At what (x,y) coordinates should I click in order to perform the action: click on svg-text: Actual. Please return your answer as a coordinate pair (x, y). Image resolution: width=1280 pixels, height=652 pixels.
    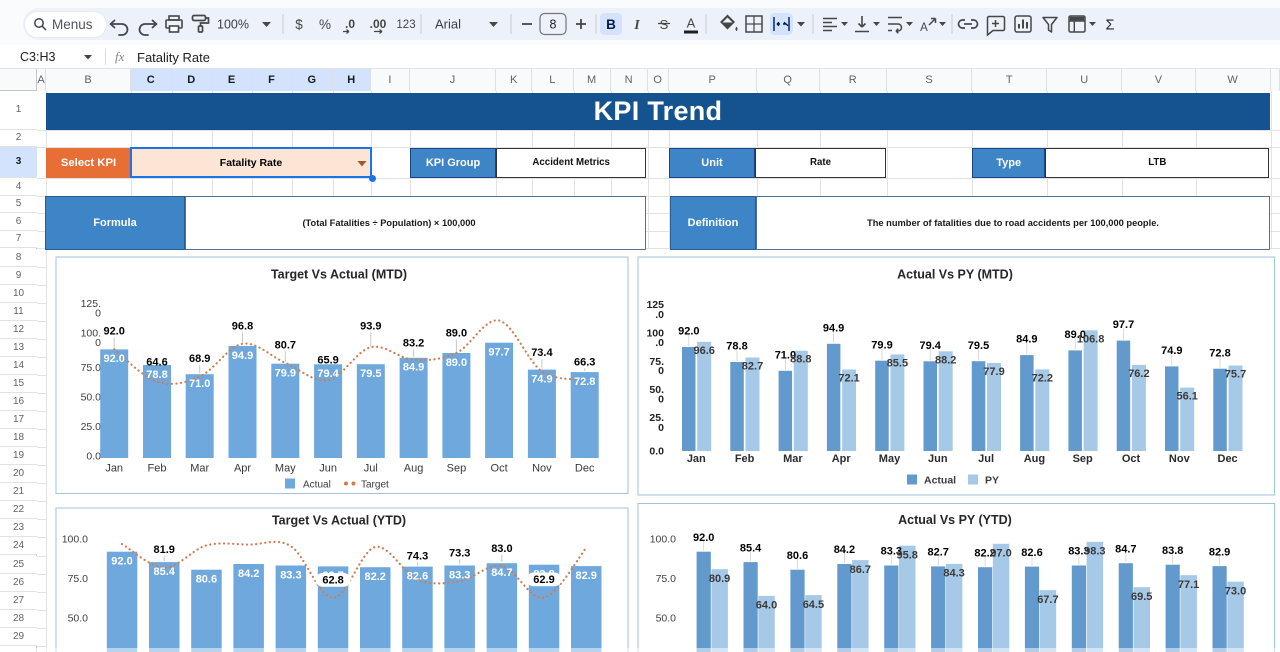
    Looking at the image, I should click on (317, 485).